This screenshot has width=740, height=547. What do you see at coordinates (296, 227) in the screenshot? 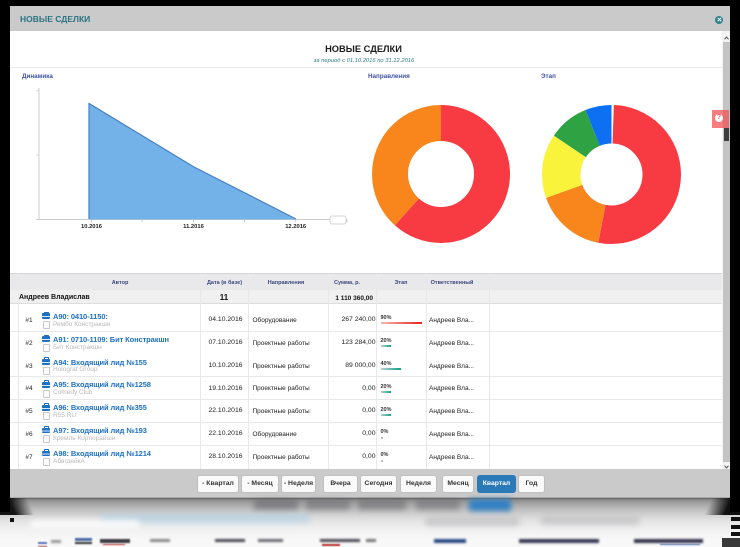
I see `svg-text: 12.2016` at bounding box center [296, 227].